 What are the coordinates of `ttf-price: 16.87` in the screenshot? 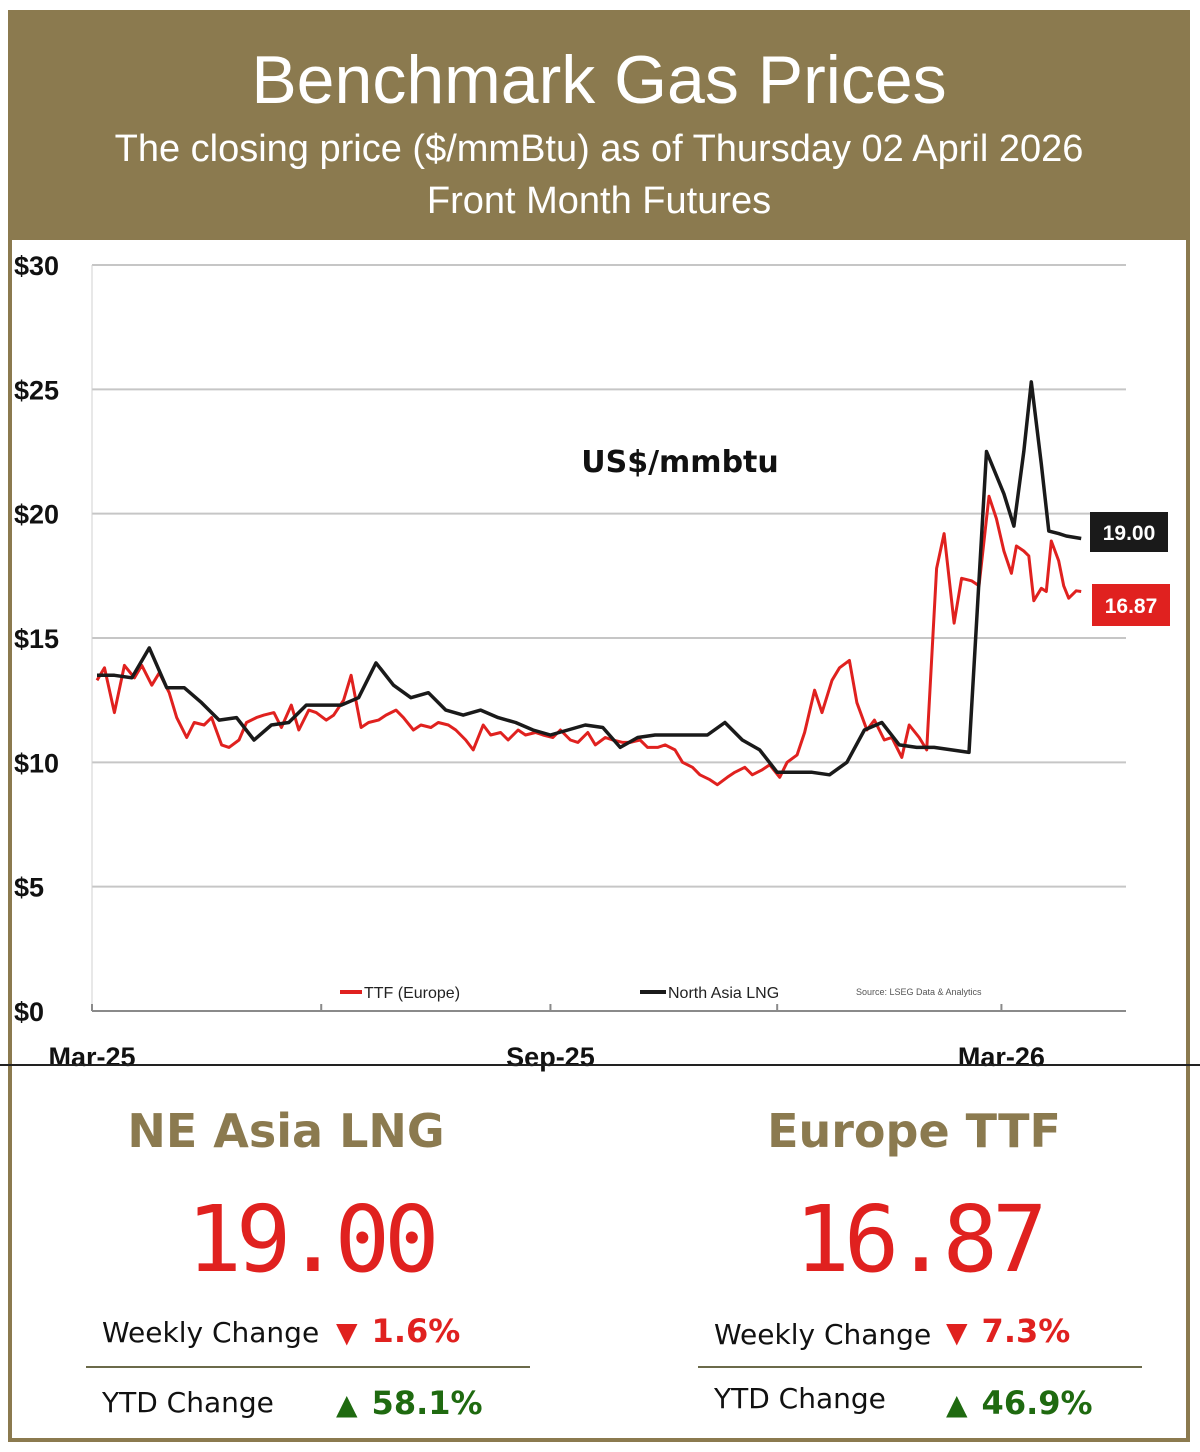 It's located at (921, 1239).